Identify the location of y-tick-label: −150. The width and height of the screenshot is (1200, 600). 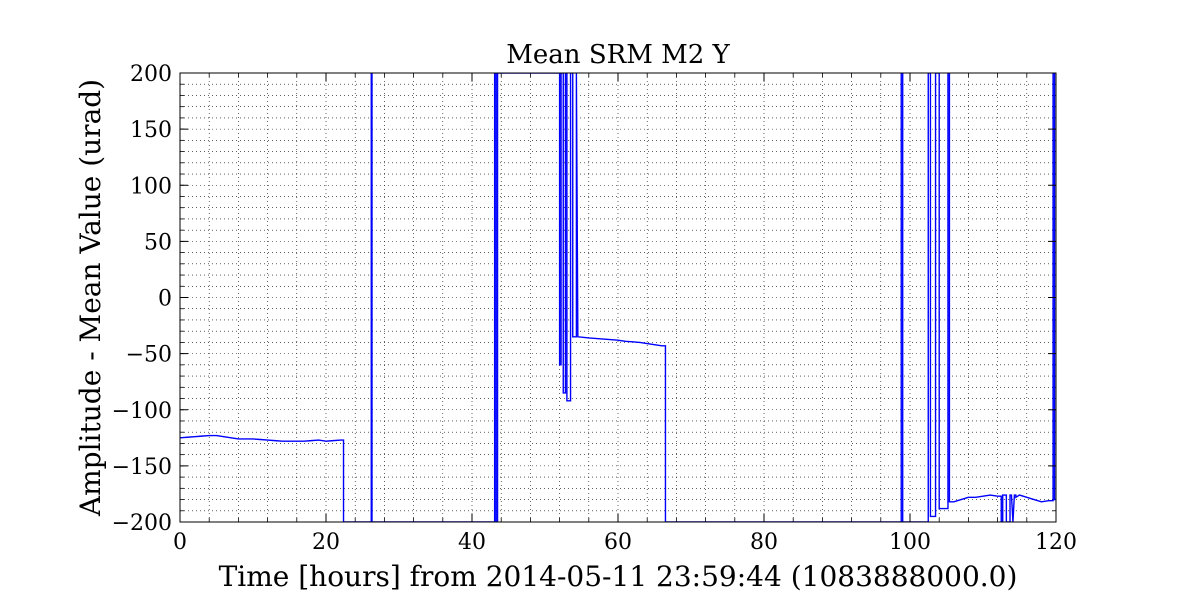
(142, 467).